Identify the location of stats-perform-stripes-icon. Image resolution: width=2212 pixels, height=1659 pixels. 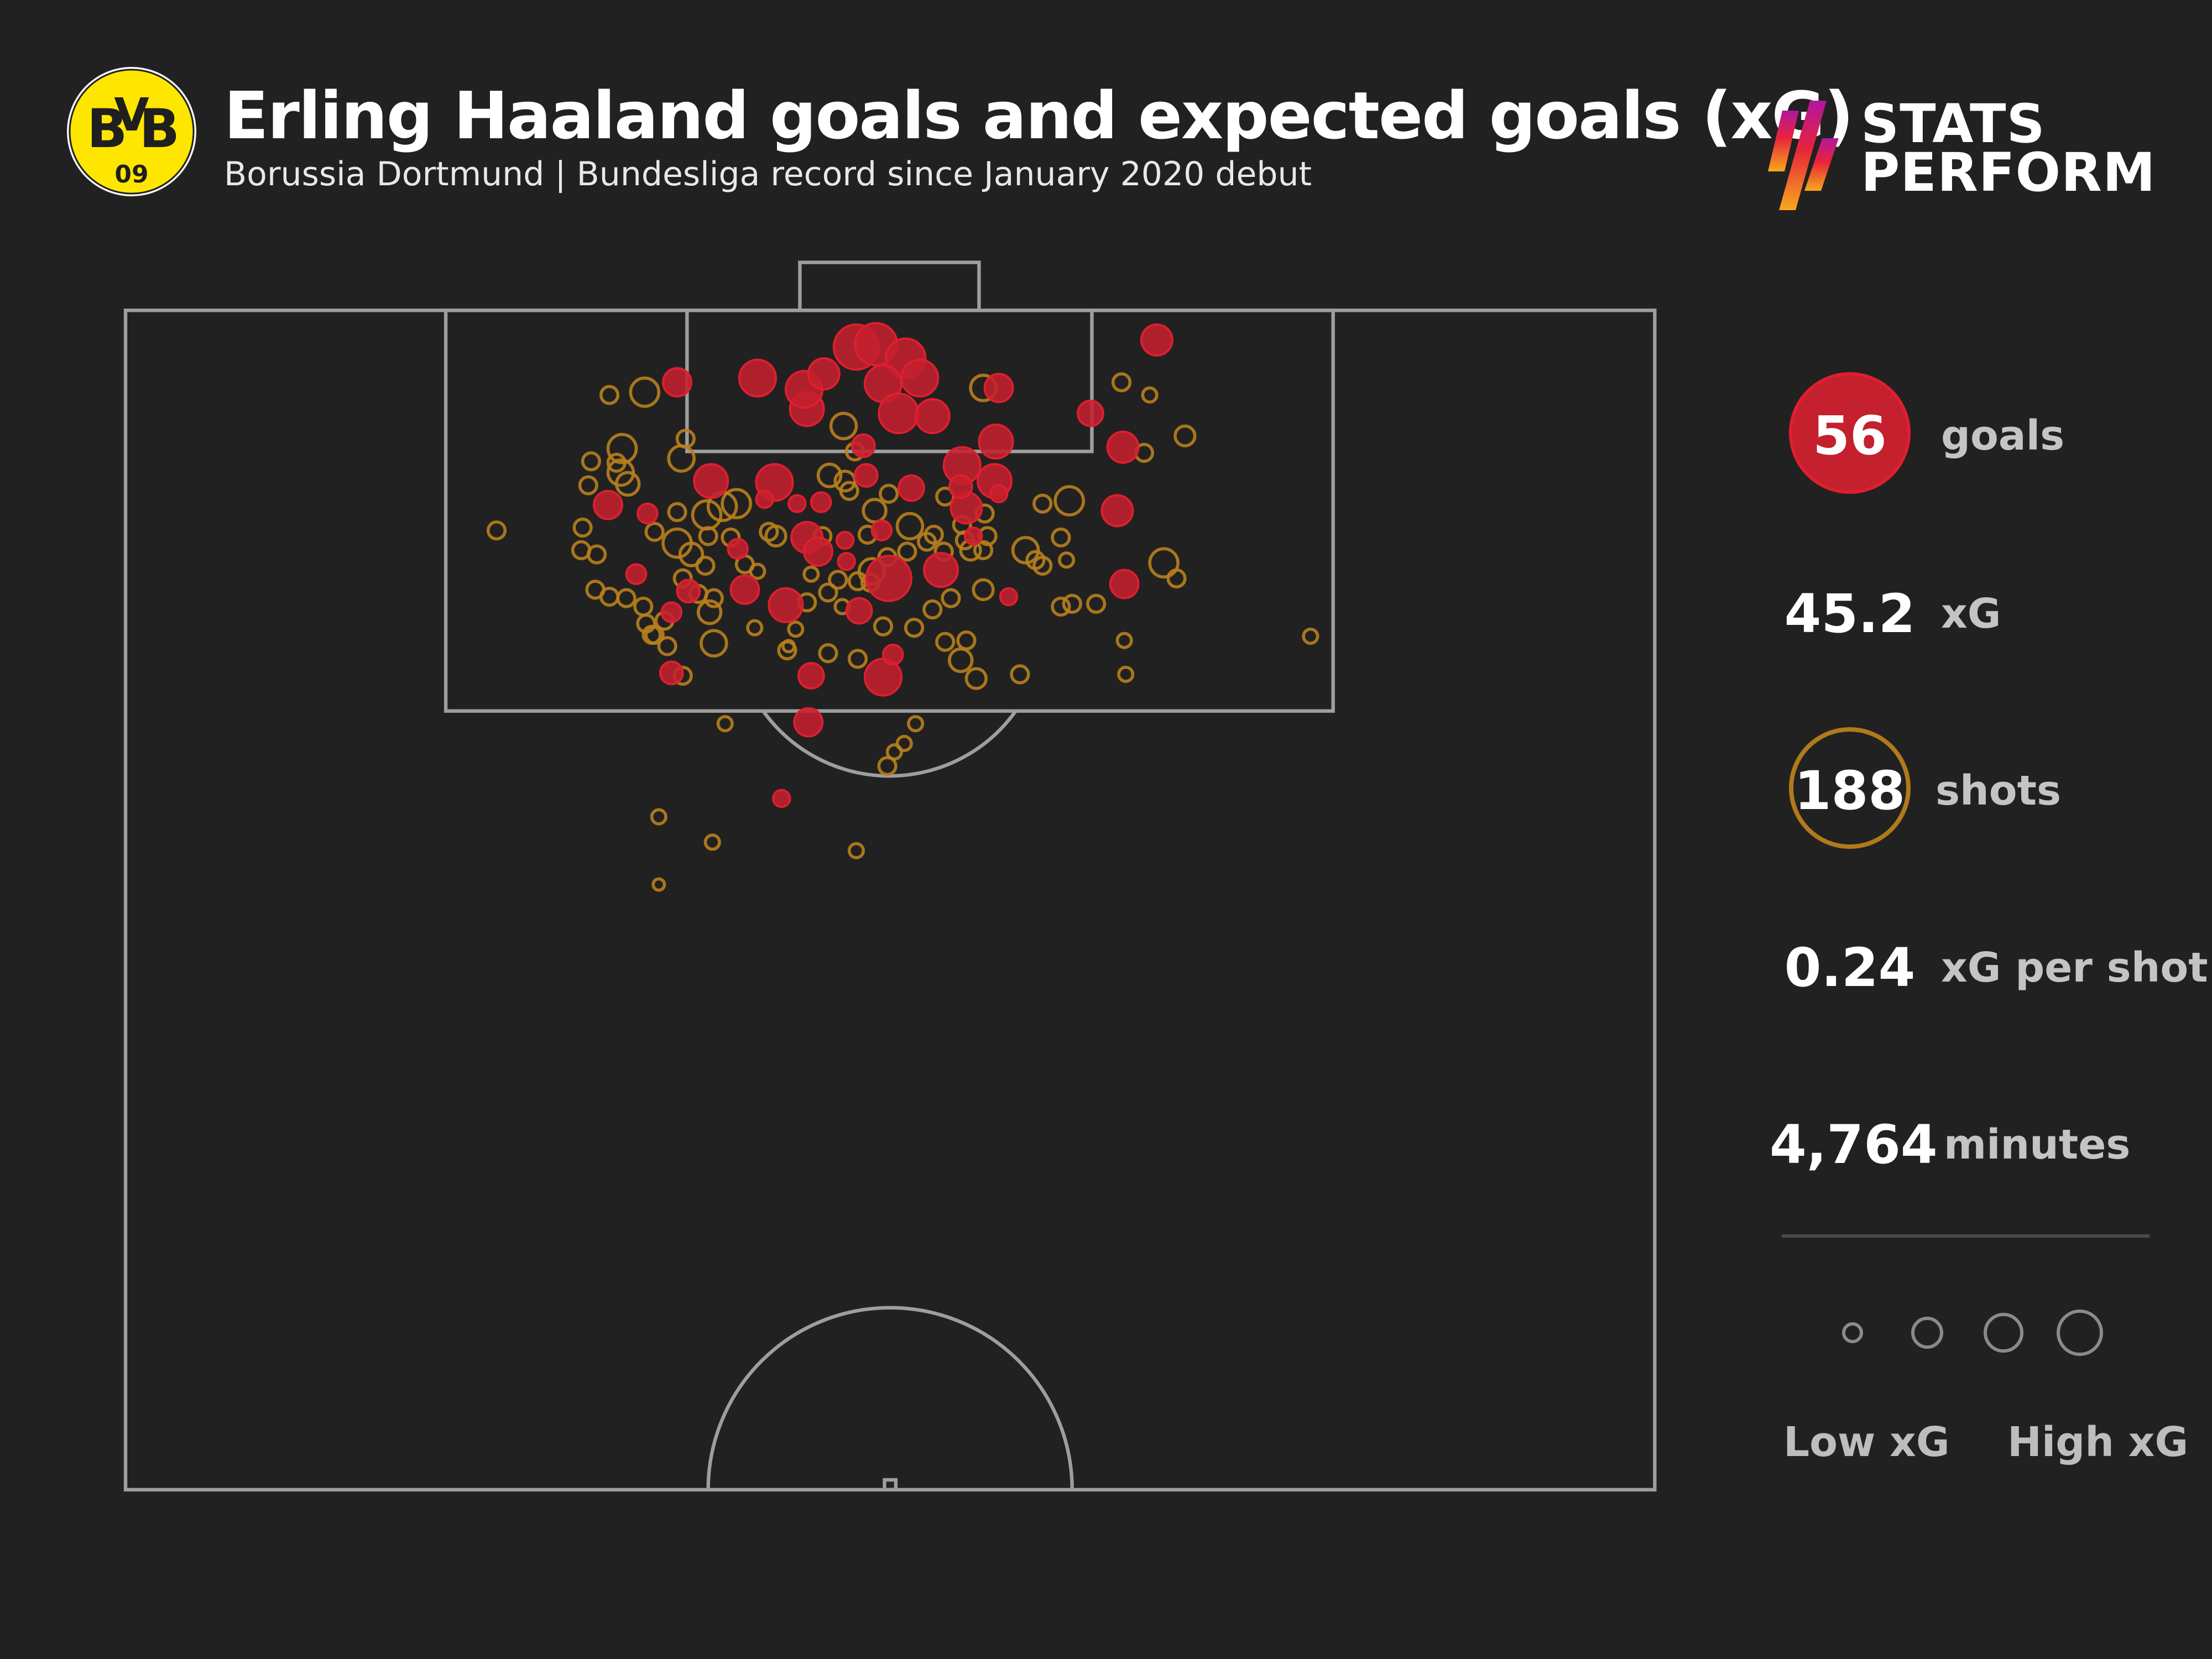
(1803, 155).